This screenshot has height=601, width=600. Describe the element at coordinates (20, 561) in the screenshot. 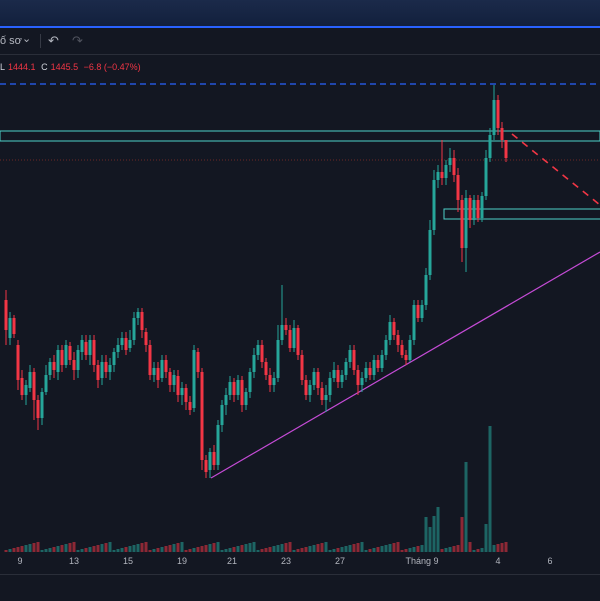

I see `time-axis-tick: 9` at that location.